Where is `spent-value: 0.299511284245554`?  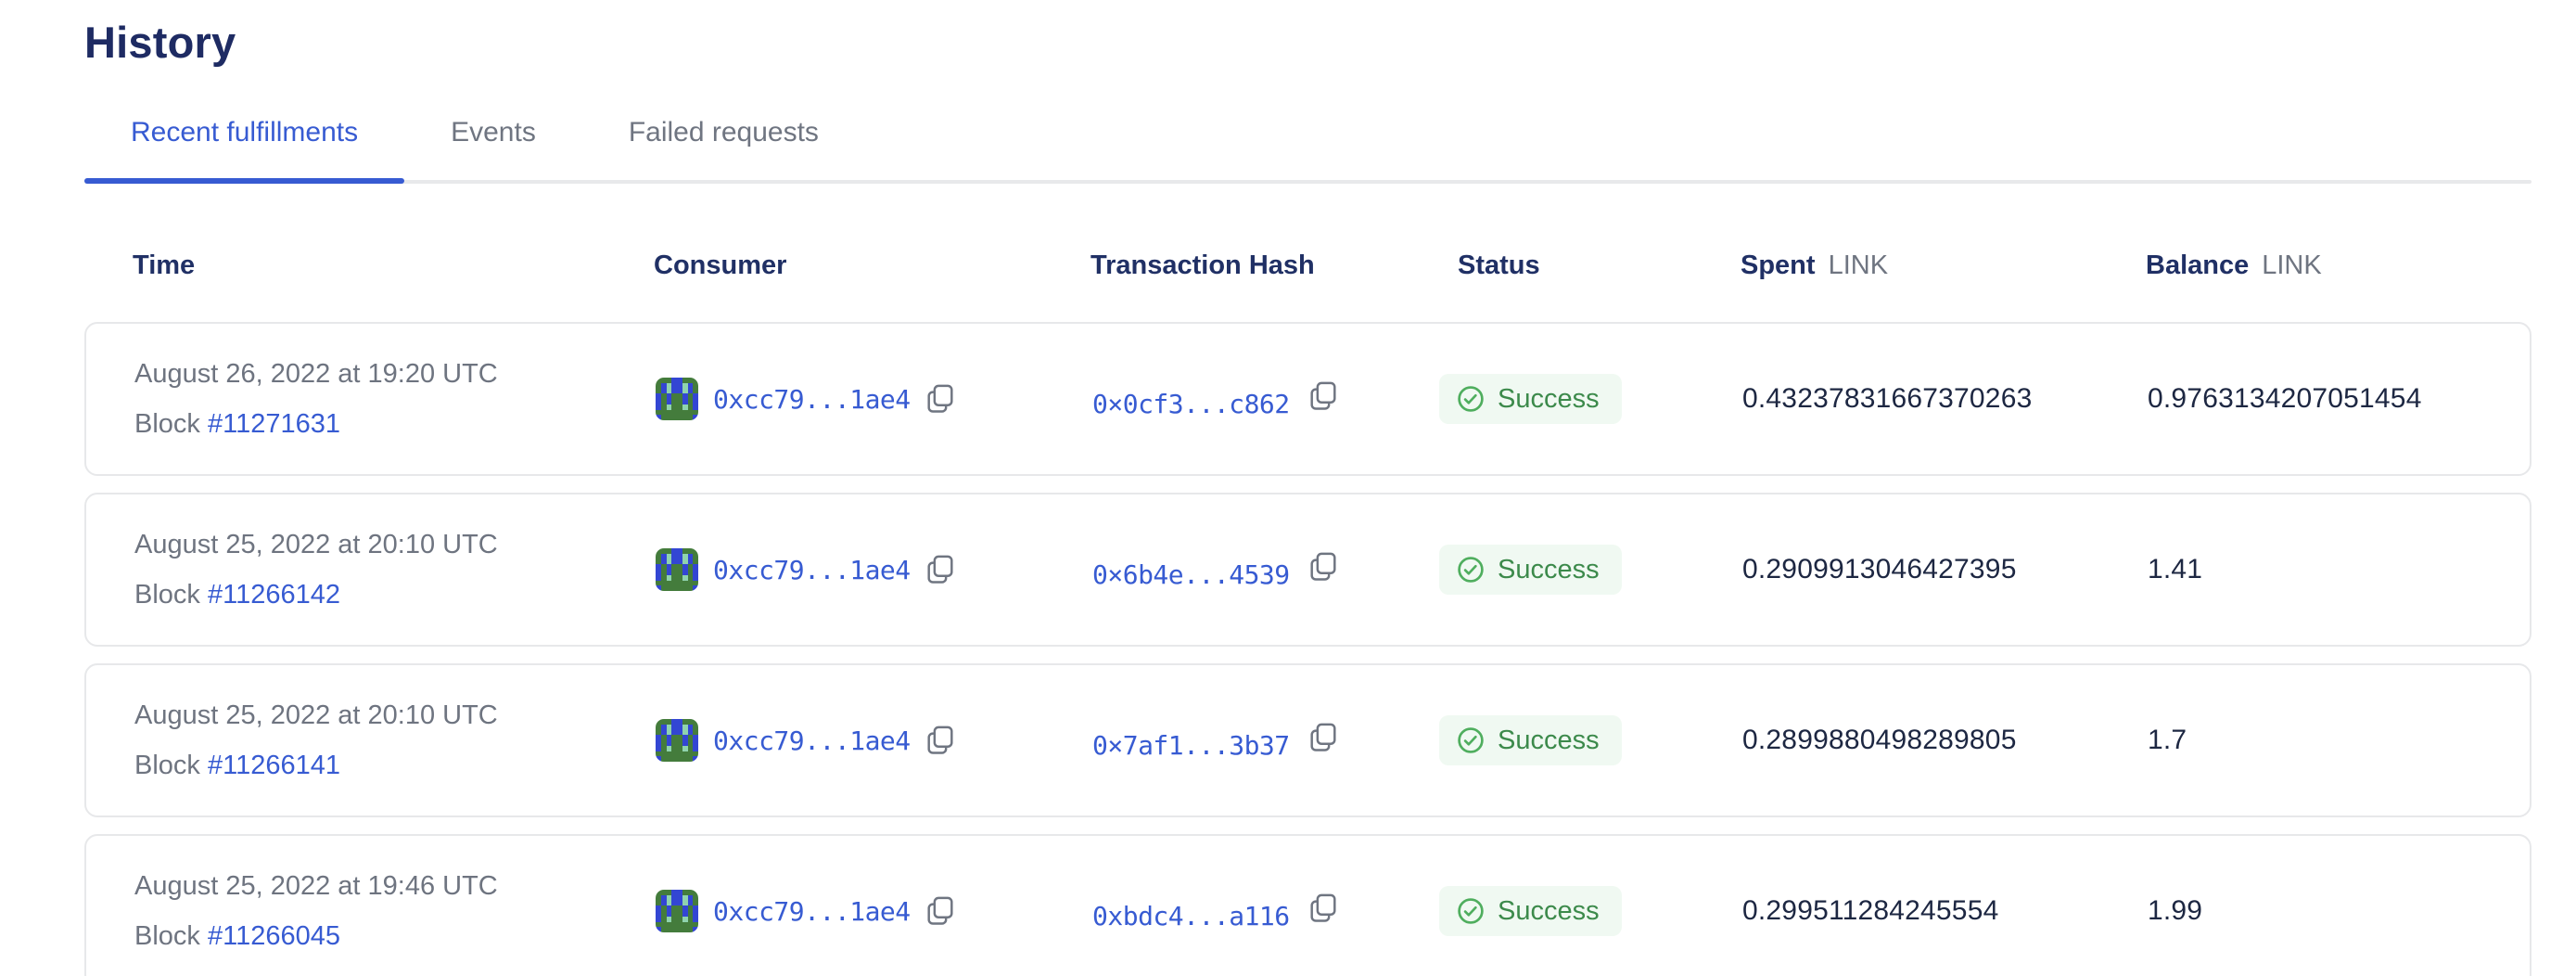 spent-value: 0.299511284245554 is located at coordinates (1870, 910).